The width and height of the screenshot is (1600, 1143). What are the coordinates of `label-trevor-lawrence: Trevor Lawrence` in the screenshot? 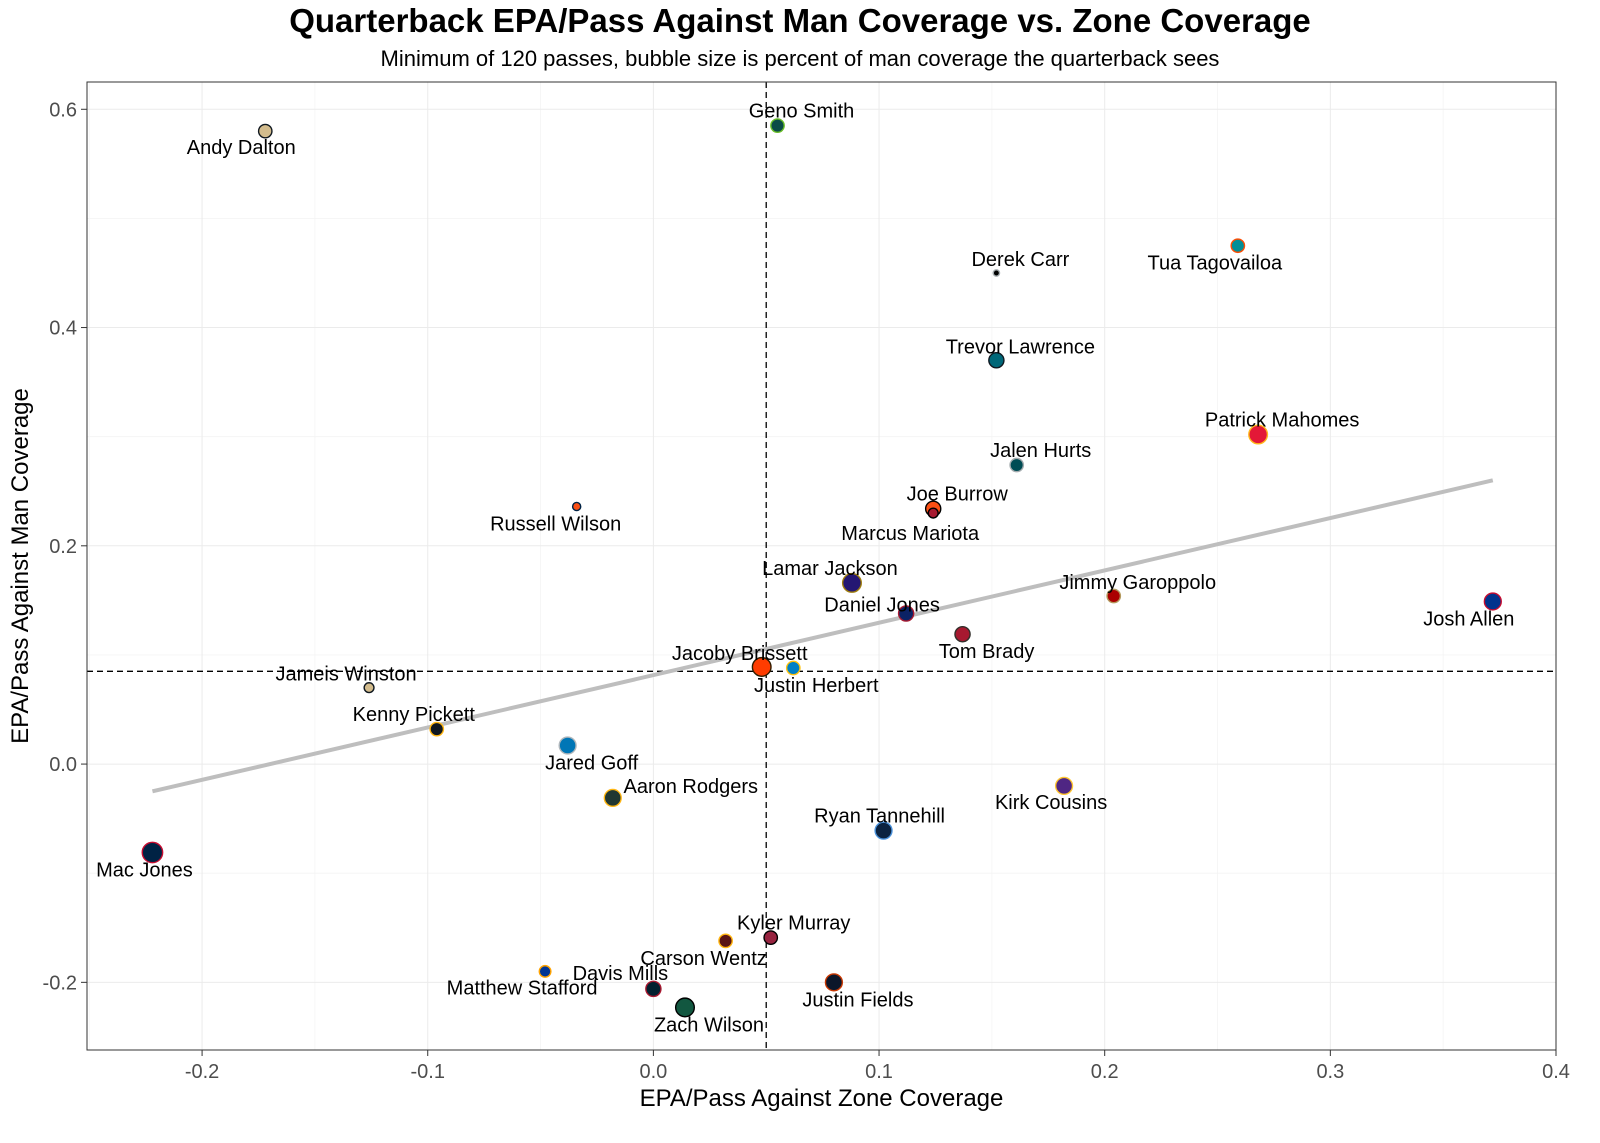 It's located at (1020, 347).